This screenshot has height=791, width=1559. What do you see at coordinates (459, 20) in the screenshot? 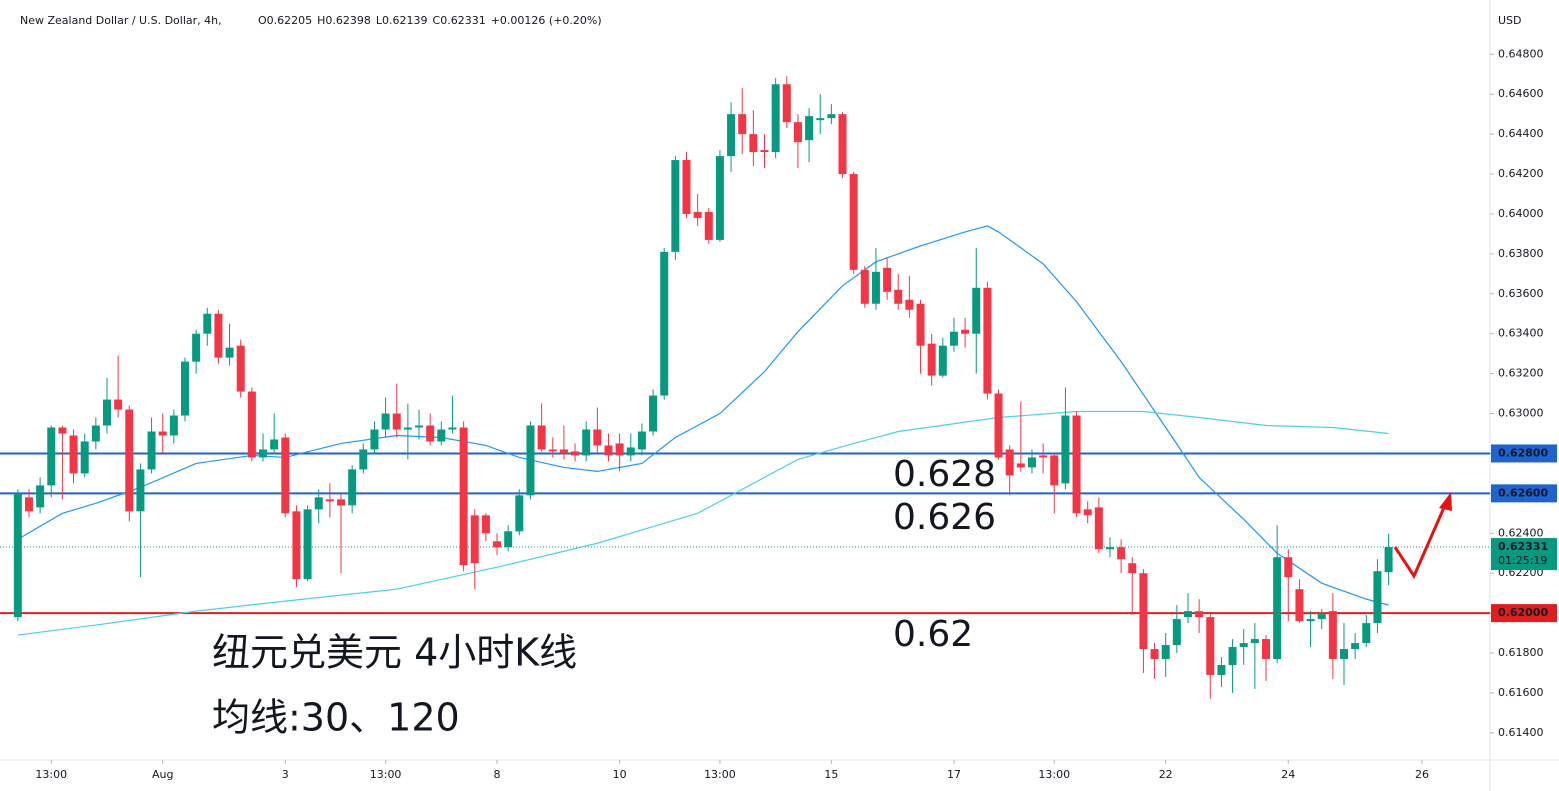
I see `ohlc-value: C0.62331` at bounding box center [459, 20].